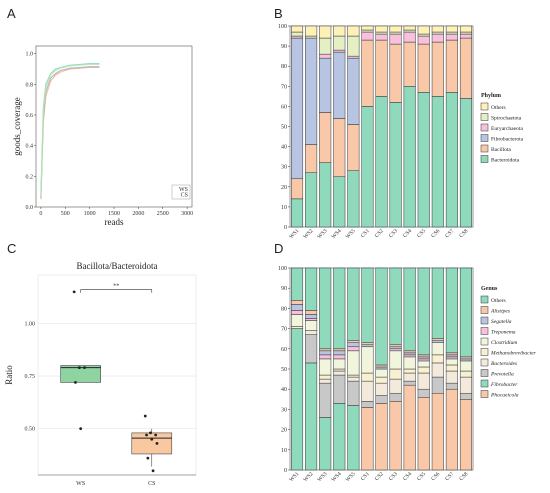 Image resolution: width=550 pixels, height=493 pixels. I want to click on bar-segment-fibrobacterota, so click(353, 91).